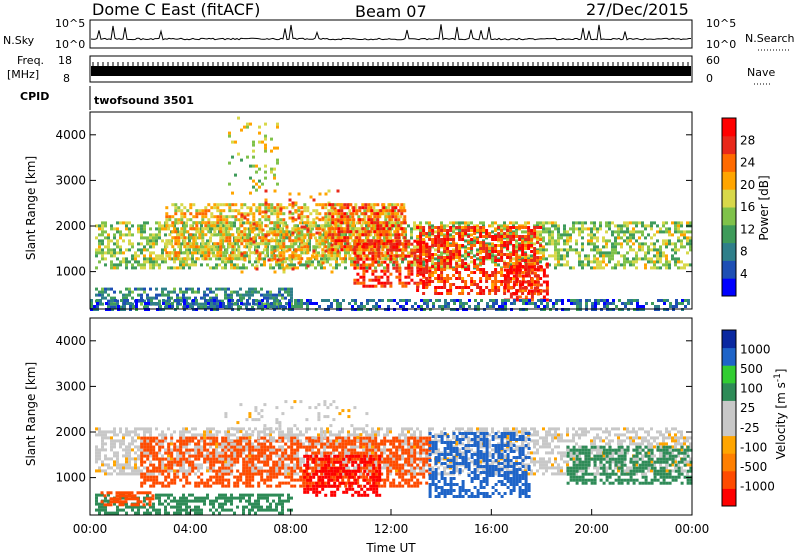  I want to click on beam-title: Beam 07, so click(391, 11).